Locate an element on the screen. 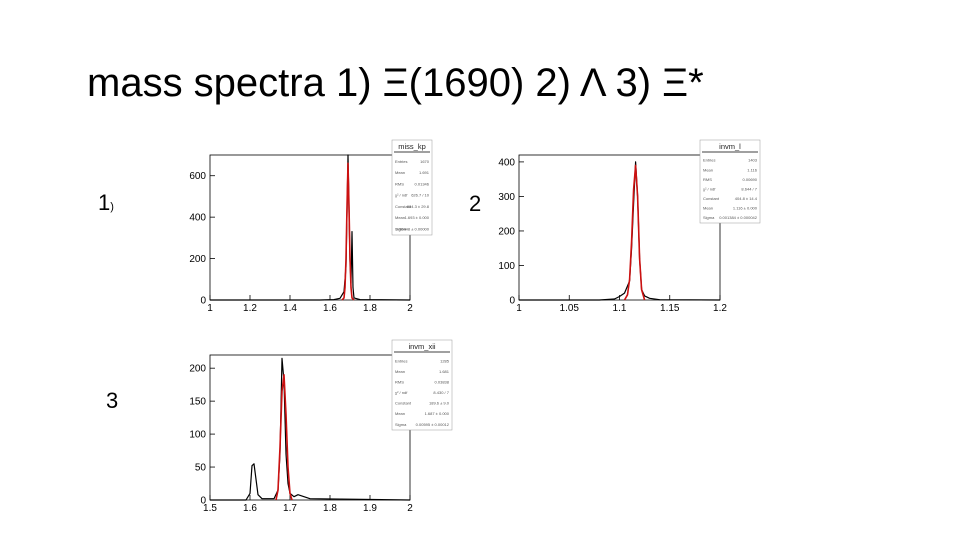 This screenshot has width=960, height=540. x-tick-label: 1.15 is located at coordinates (670, 308).